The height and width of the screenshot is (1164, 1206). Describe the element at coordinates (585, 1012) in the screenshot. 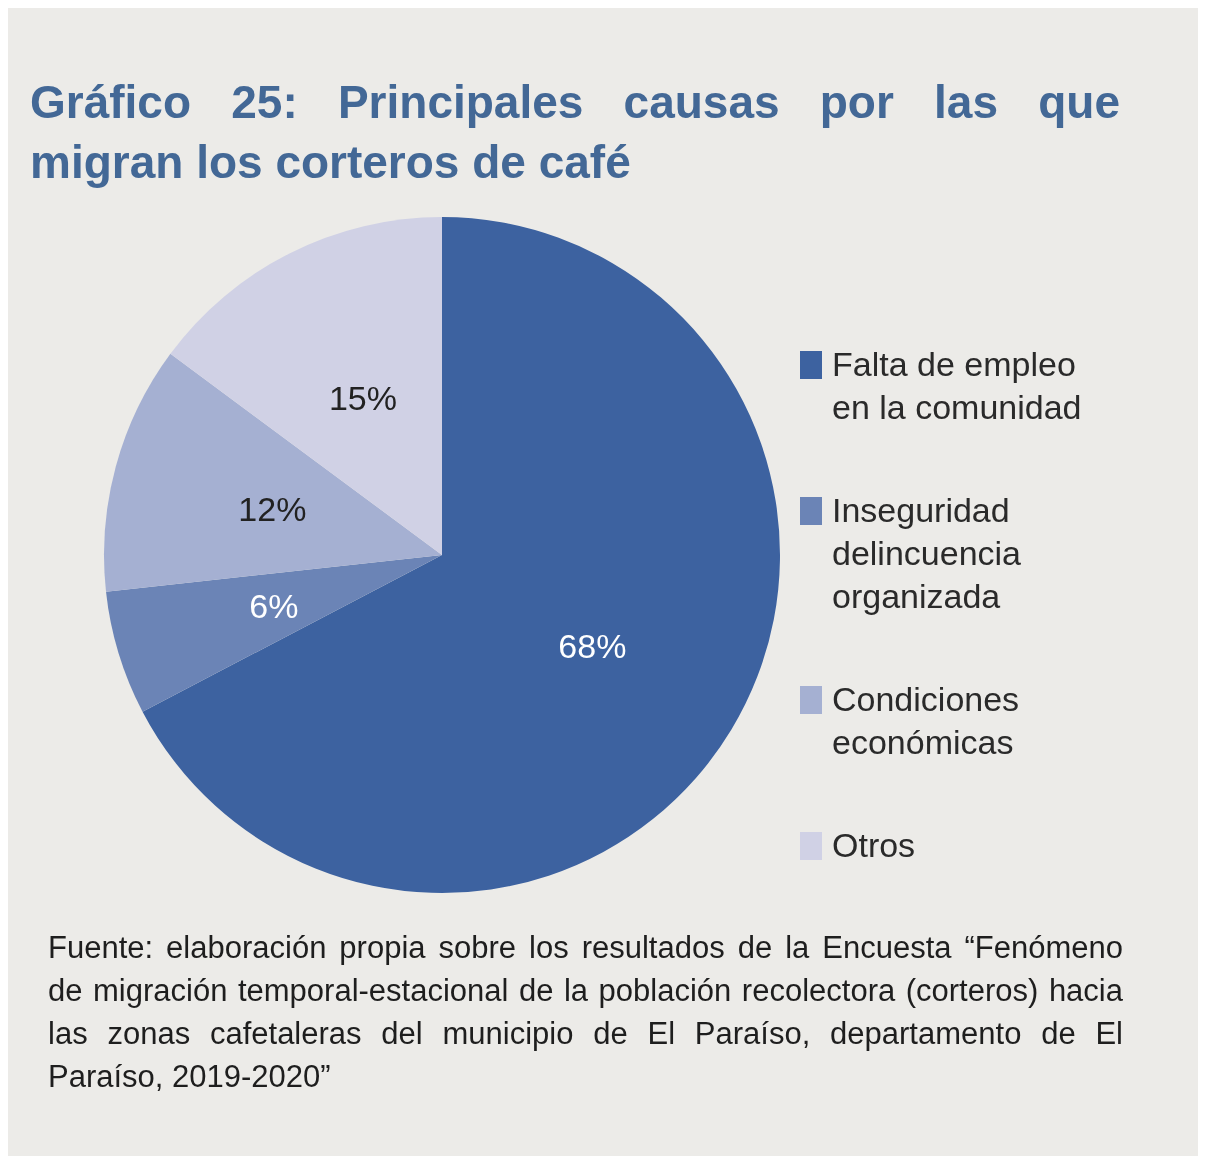

I see `source-note: Fuente: elaboración propia sobre los resultados de la Encuesta “Fenómeno de migración temporal-estacional de la población recolectora (corteros) hacia las zonas cafetaleras del municipio de El Paraíso, departamento de El Paraíso, 2019-2020”` at that location.